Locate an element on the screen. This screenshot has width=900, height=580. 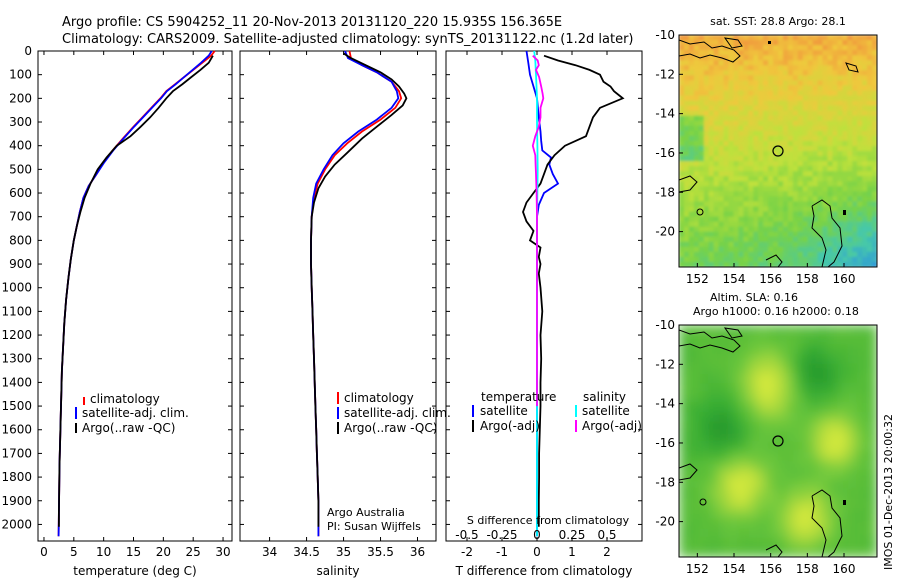
x-tick-label: -2 is located at coordinates (467, 552).